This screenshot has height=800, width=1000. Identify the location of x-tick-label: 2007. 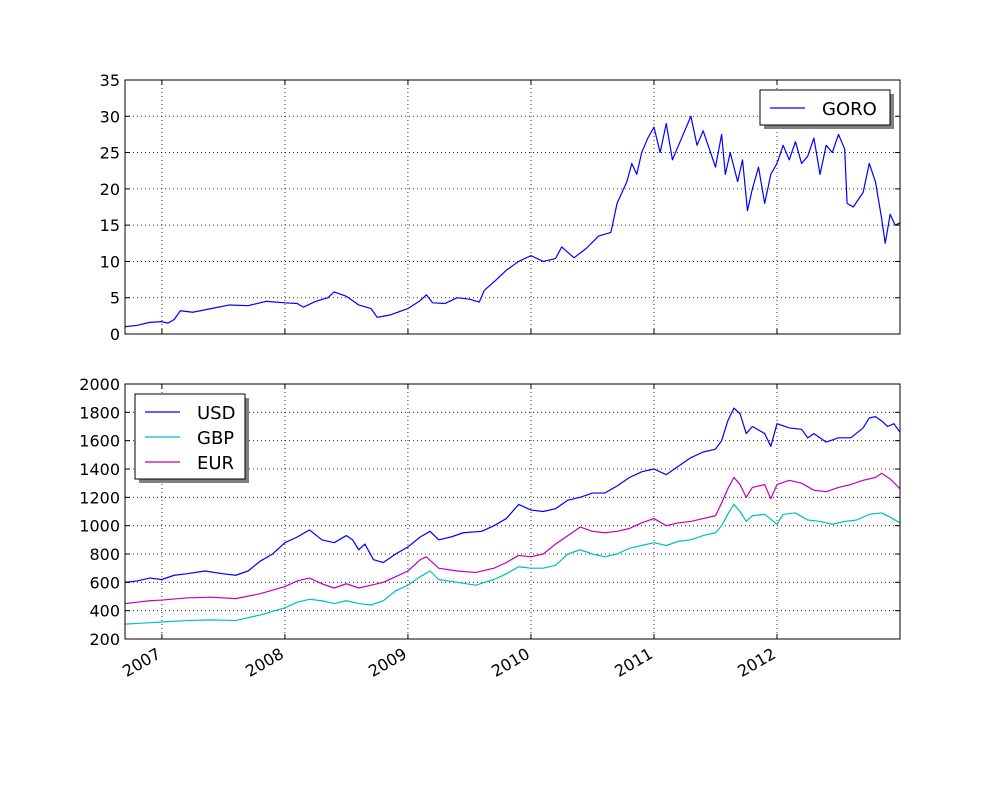
(141, 662).